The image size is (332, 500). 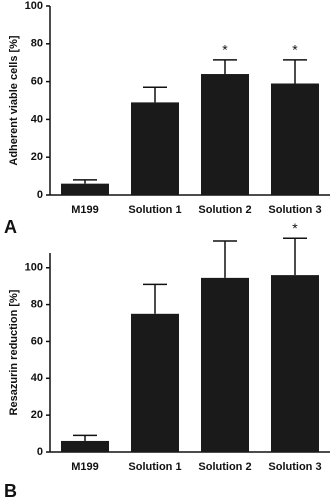 What do you see at coordinates (10, 490) in the screenshot?
I see `panel-label: B` at bounding box center [10, 490].